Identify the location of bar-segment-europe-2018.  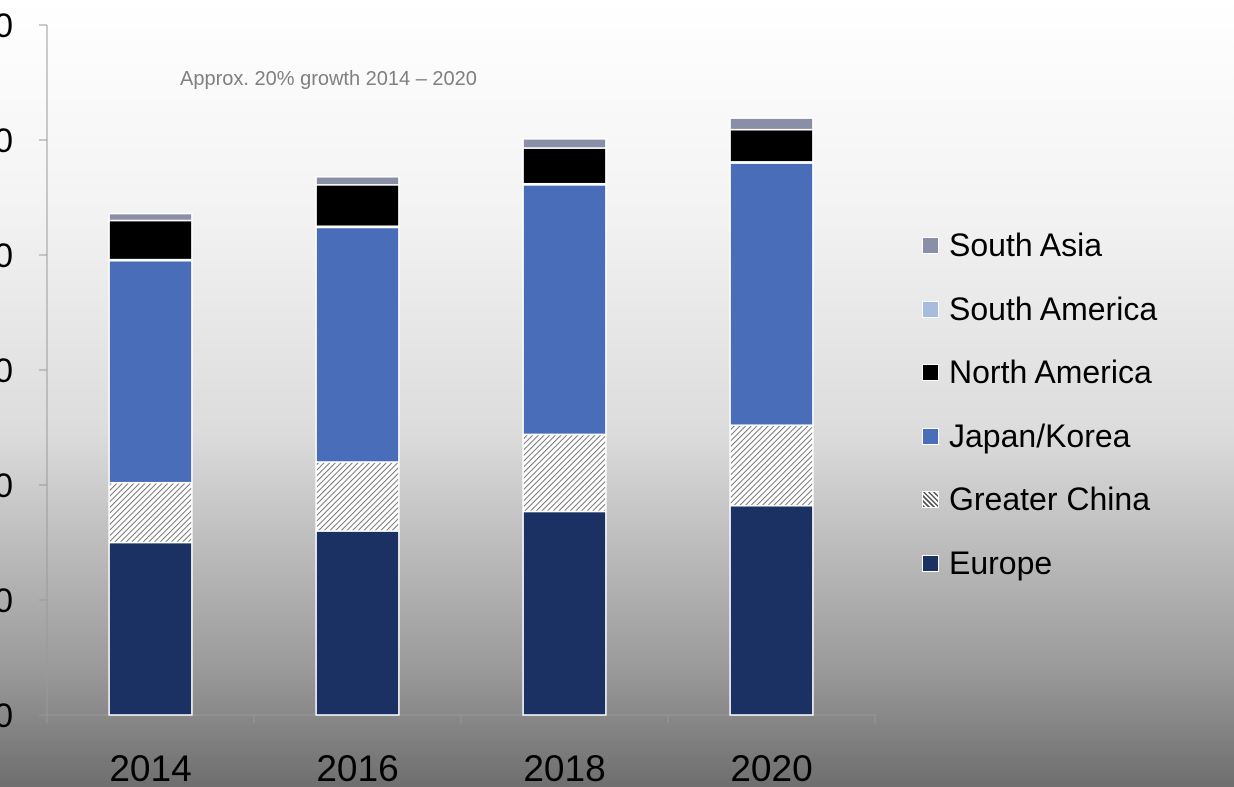
(564, 613).